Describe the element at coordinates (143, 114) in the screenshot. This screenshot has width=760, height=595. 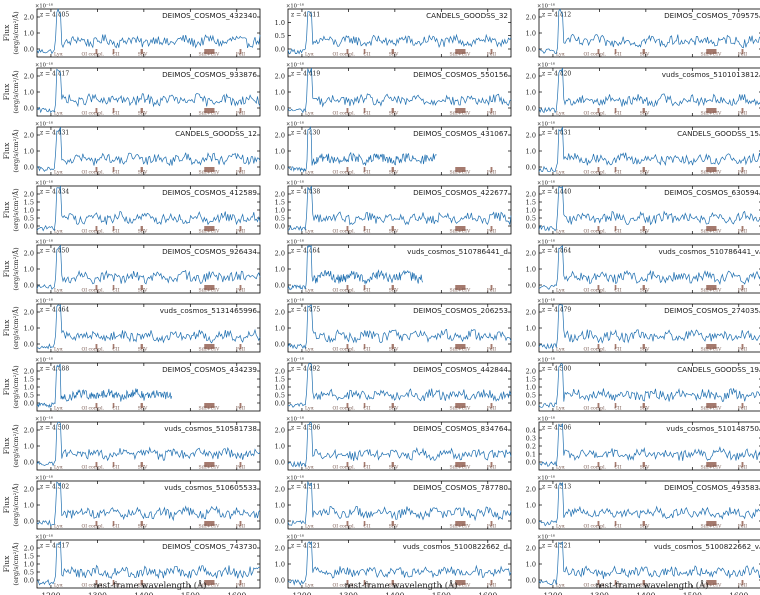
I see `panel-4-feature-label-4: SiIV` at that location.